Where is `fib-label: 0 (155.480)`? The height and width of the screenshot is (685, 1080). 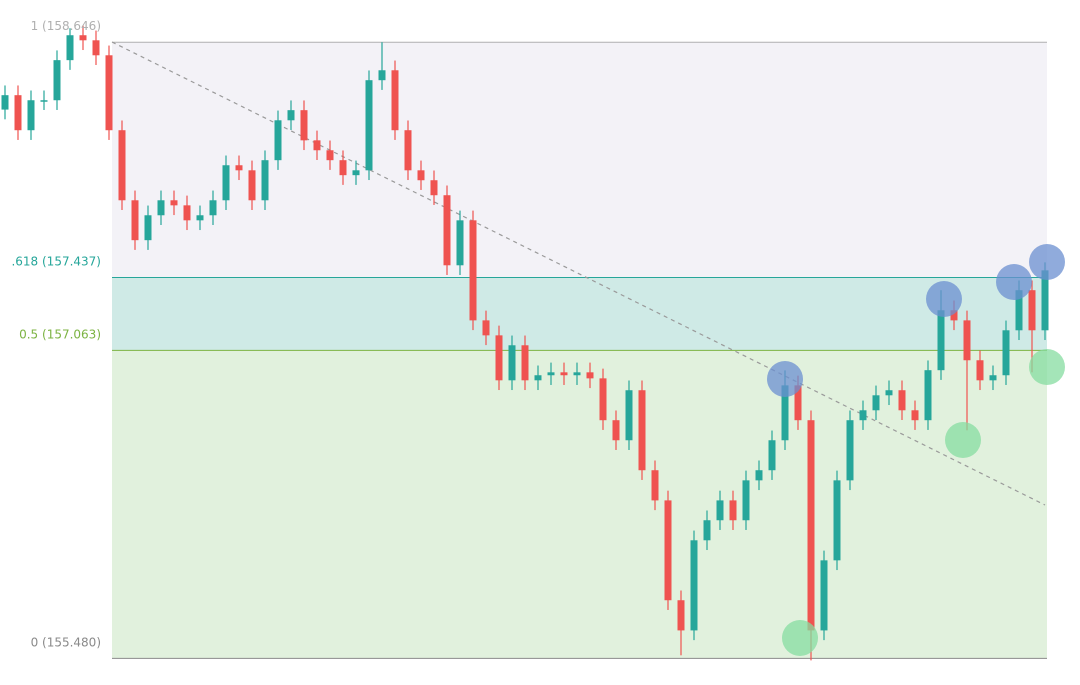 fib-label: 0 (155.480) is located at coordinates (66, 642).